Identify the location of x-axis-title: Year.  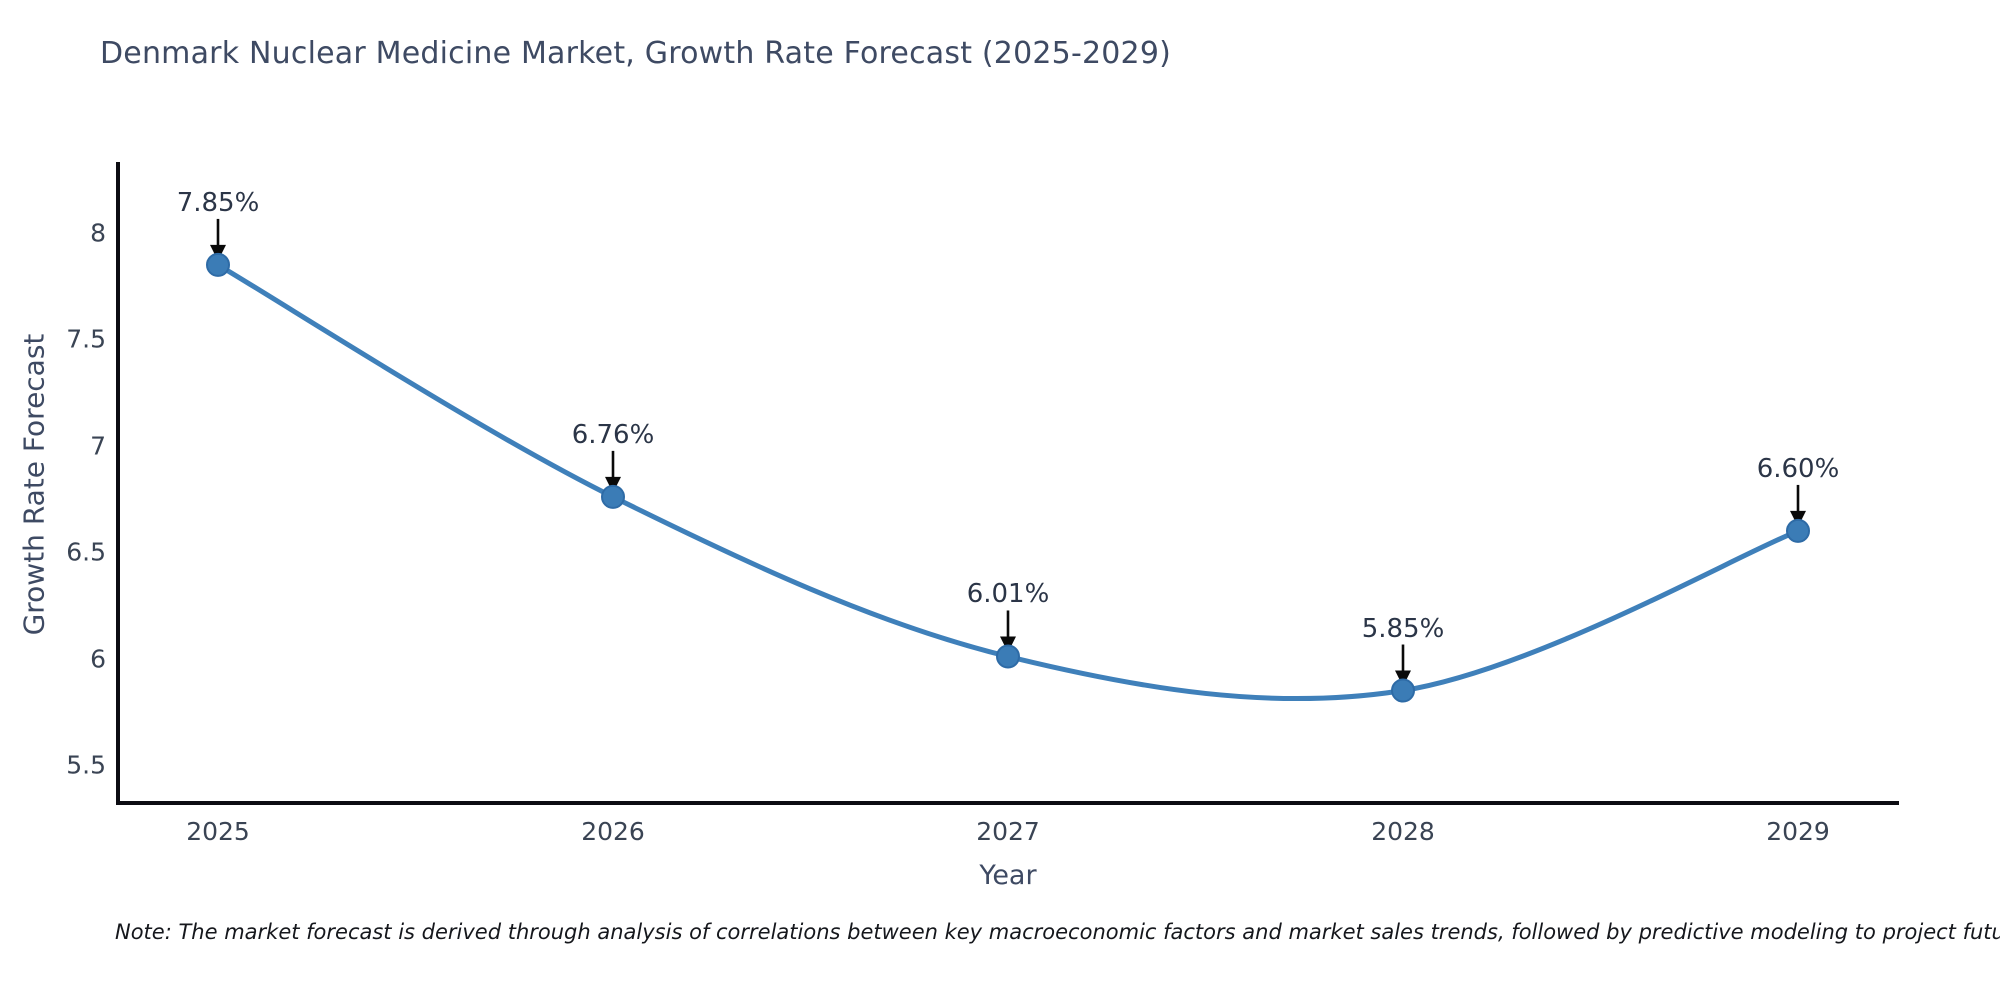
(1008, 875).